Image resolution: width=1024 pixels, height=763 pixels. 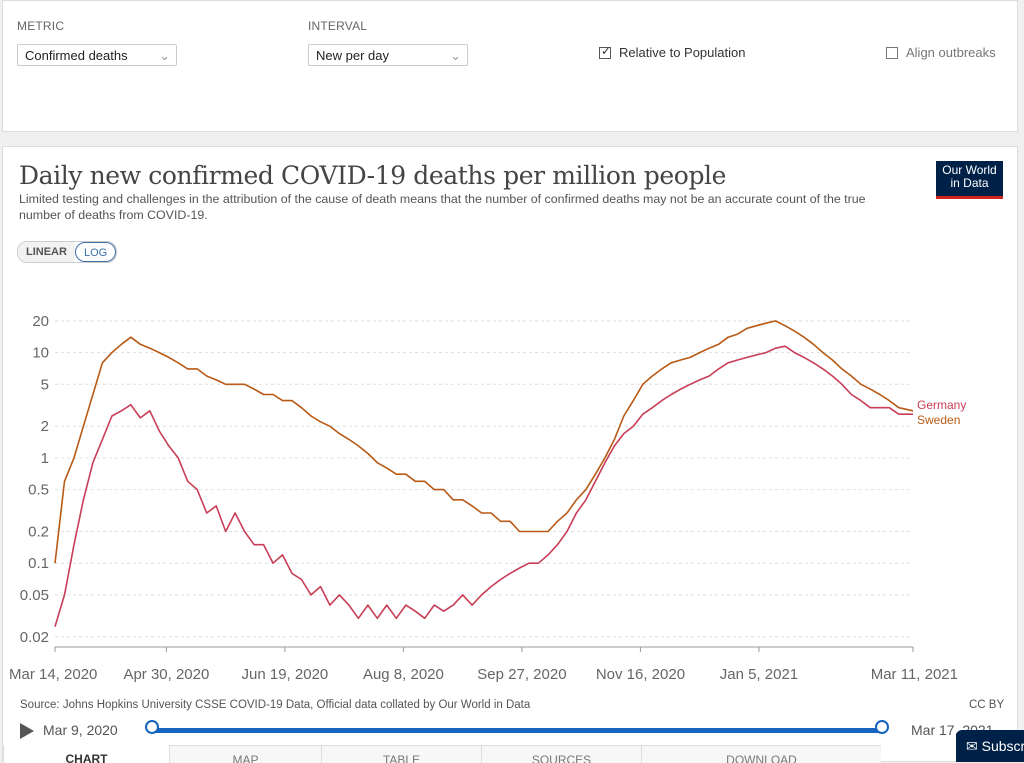 What do you see at coordinates (518, 730) in the screenshot?
I see `timeline-track` at bounding box center [518, 730].